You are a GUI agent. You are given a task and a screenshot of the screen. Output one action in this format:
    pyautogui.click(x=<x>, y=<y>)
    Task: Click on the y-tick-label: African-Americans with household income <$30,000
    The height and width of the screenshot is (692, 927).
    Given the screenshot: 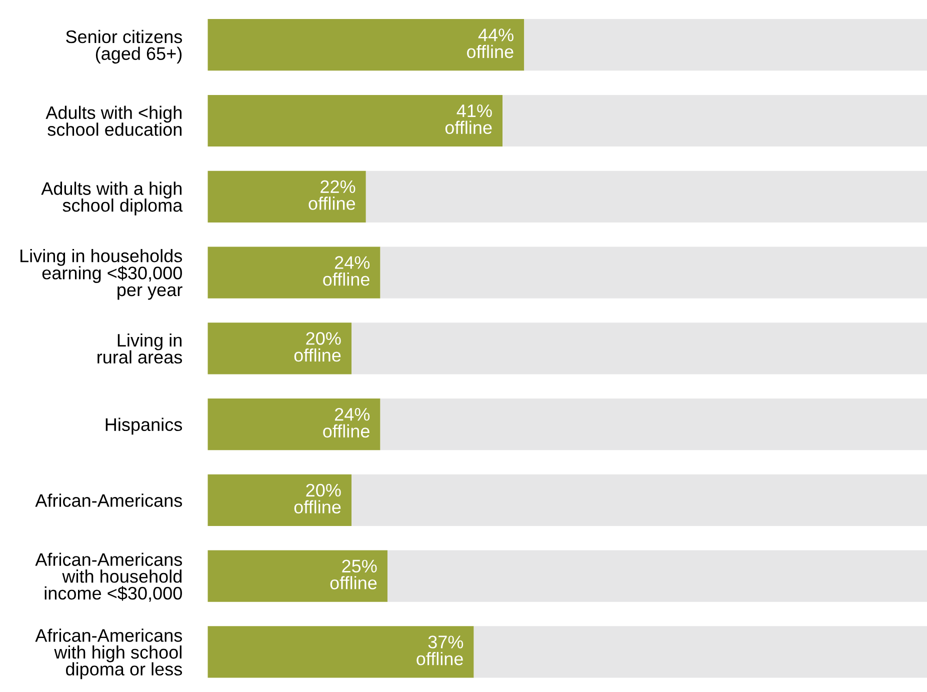 What is the action you would take?
    pyautogui.click(x=108, y=577)
    